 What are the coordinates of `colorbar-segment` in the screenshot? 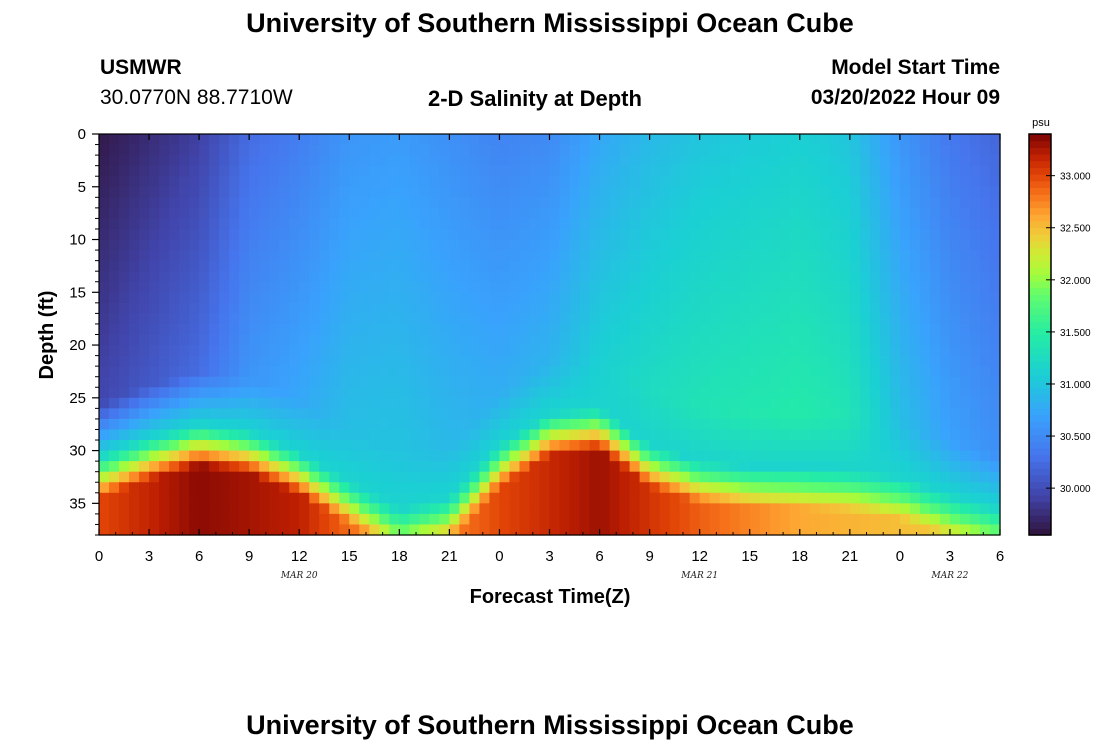 It's located at (1040, 405).